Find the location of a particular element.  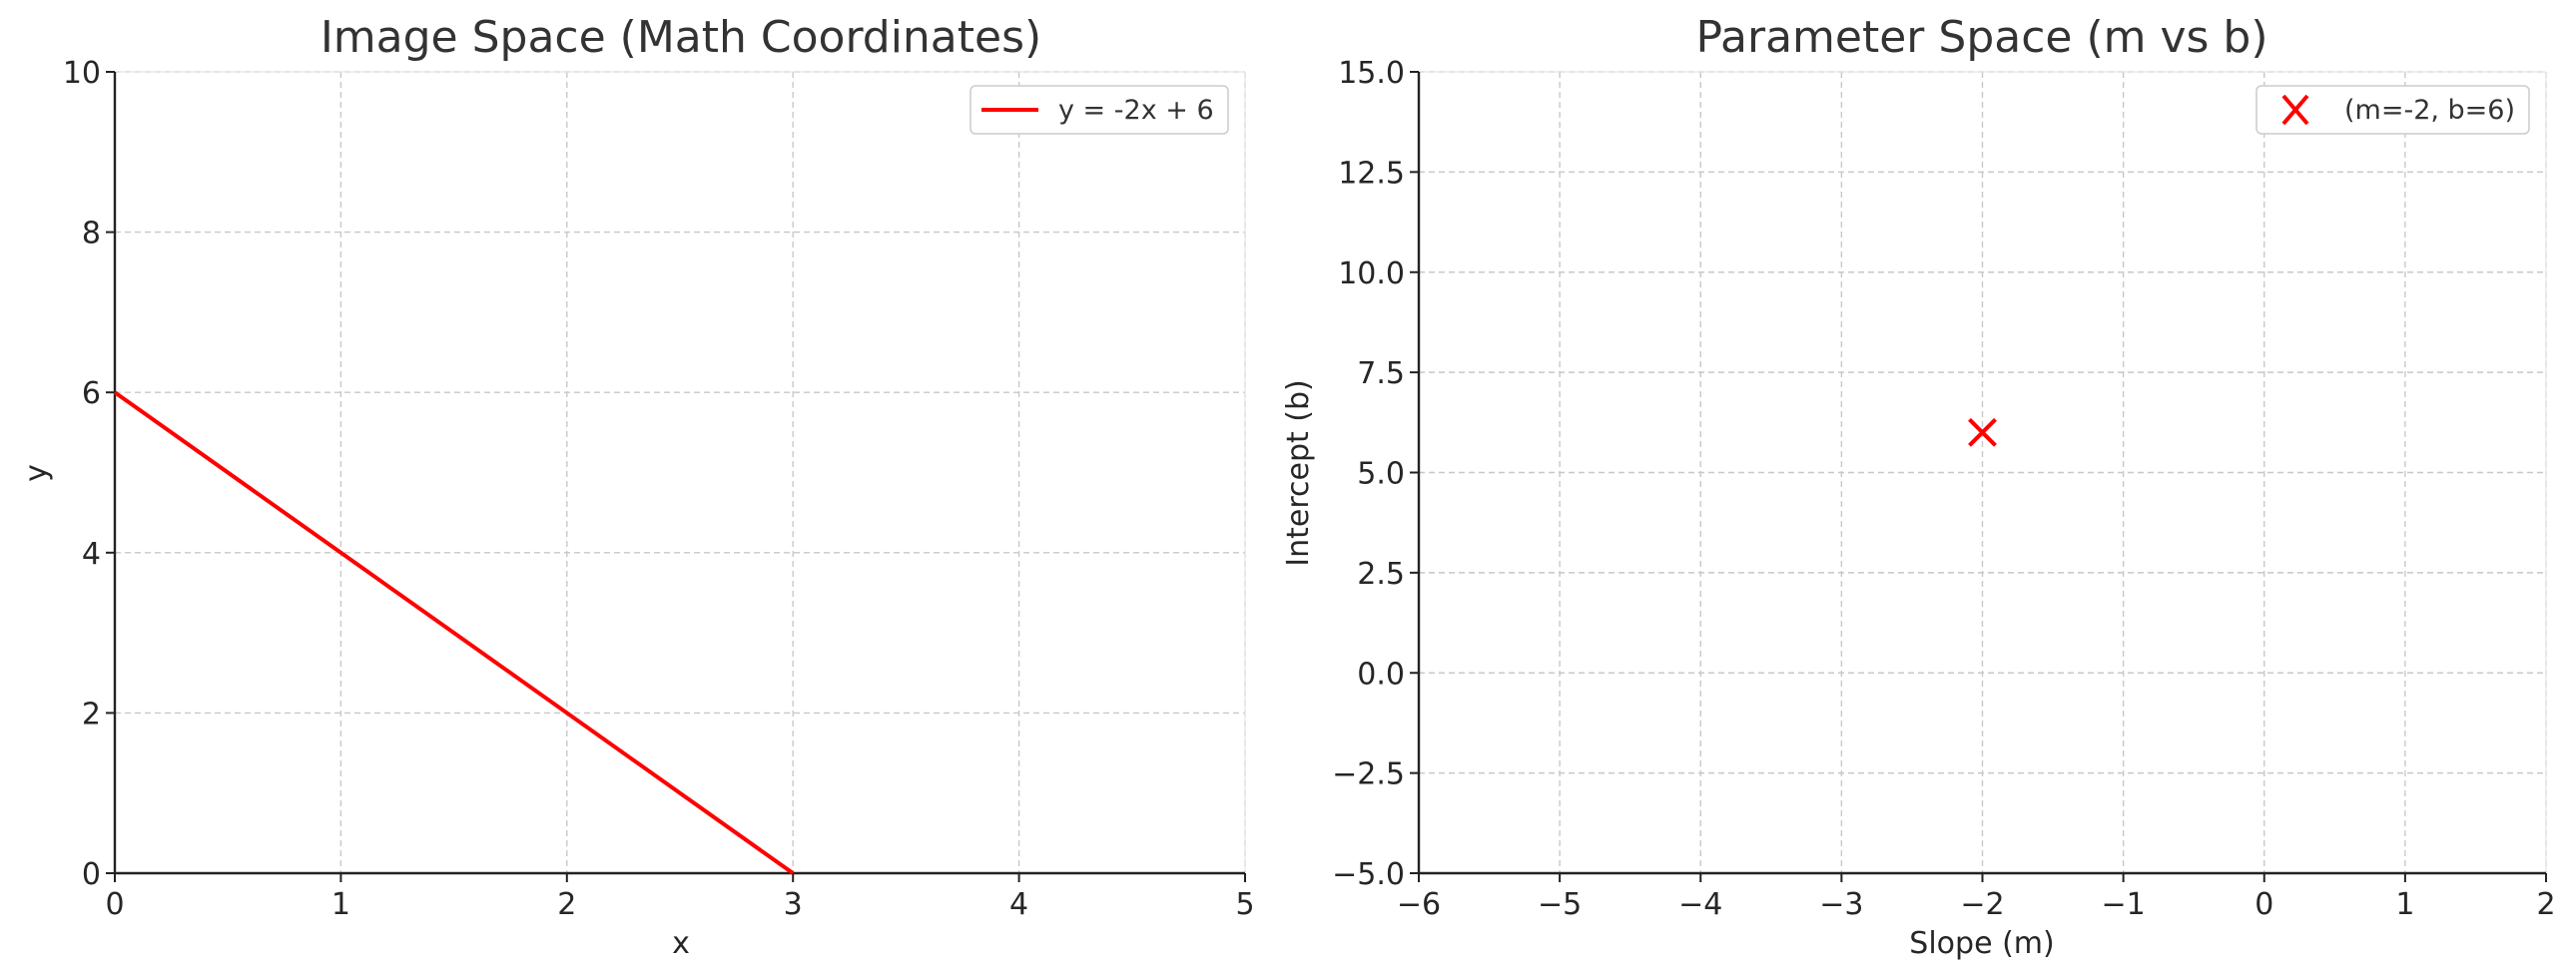

chart-title: Image Space (Math Coordinates) is located at coordinates (681, 38).